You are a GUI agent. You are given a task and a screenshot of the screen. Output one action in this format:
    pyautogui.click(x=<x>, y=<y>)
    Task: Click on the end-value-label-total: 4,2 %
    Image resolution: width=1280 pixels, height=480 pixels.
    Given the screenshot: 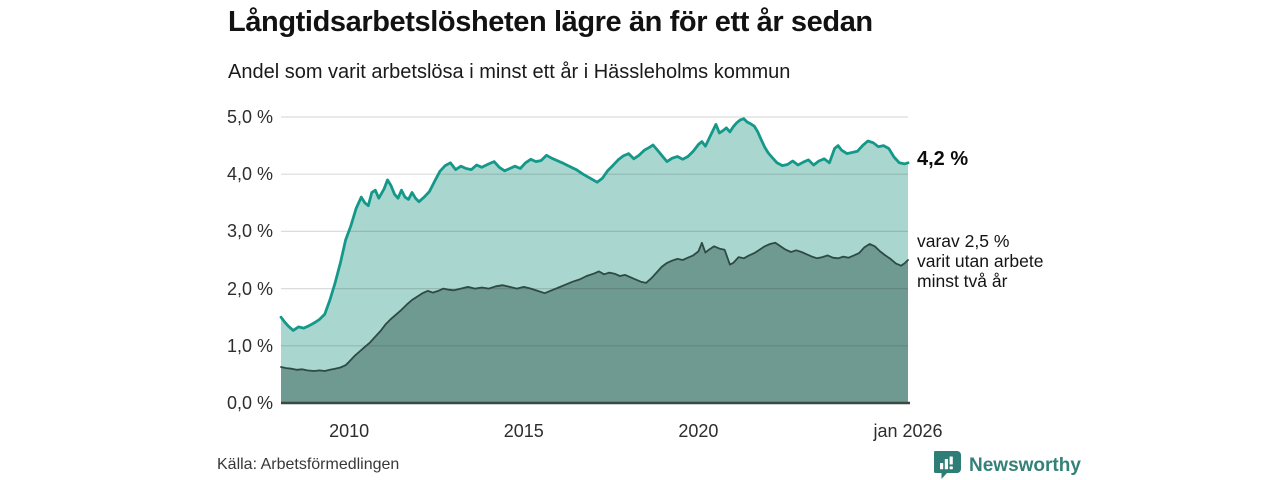 What is the action you would take?
    pyautogui.click(x=943, y=159)
    